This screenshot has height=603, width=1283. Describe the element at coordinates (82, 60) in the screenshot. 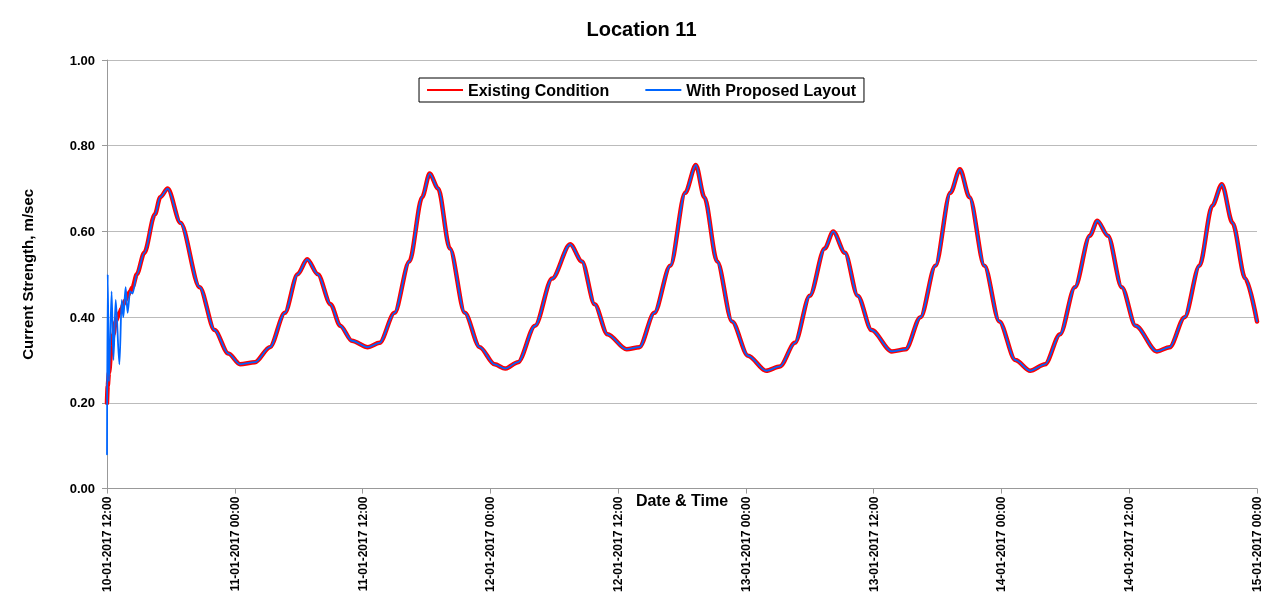

I see `y-tick-label: 1.00` at that location.